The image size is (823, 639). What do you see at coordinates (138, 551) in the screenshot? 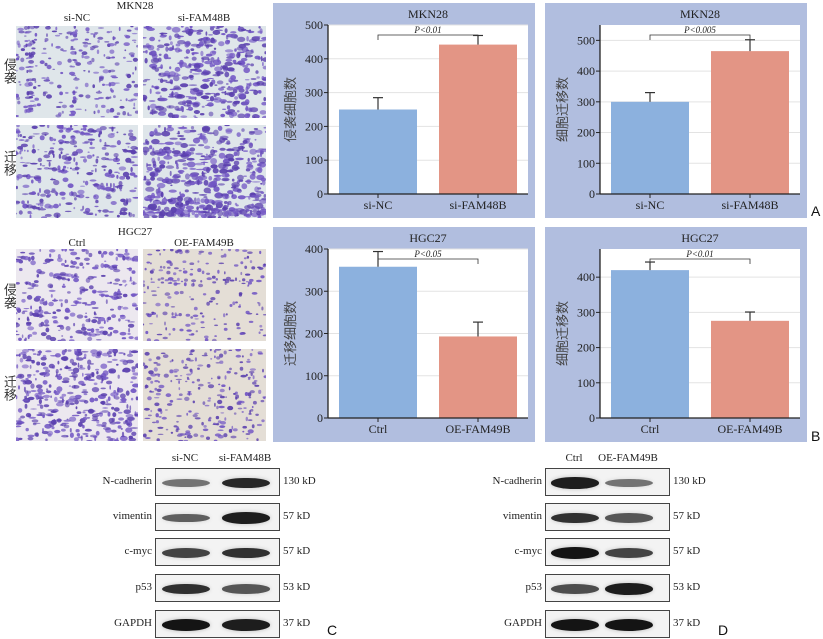
I see `protein-label: c-myc` at bounding box center [138, 551].